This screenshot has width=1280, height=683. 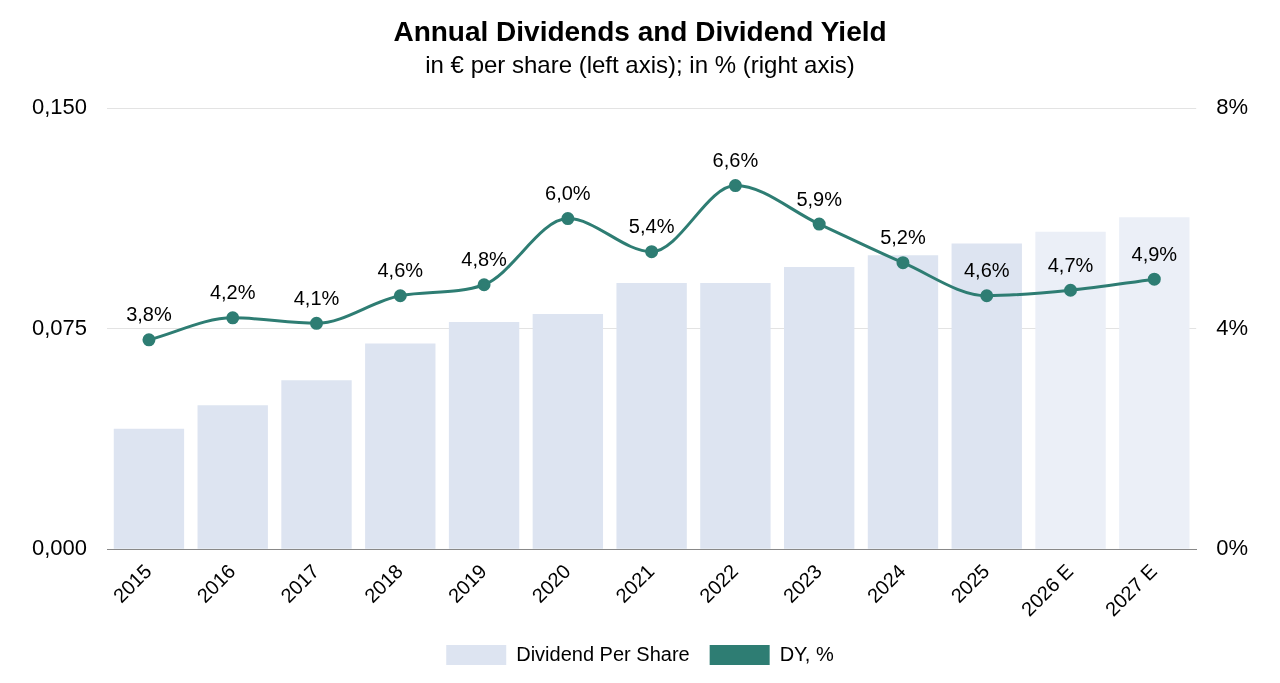 I want to click on data-label: 4,9%, so click(x=1154, y=253).